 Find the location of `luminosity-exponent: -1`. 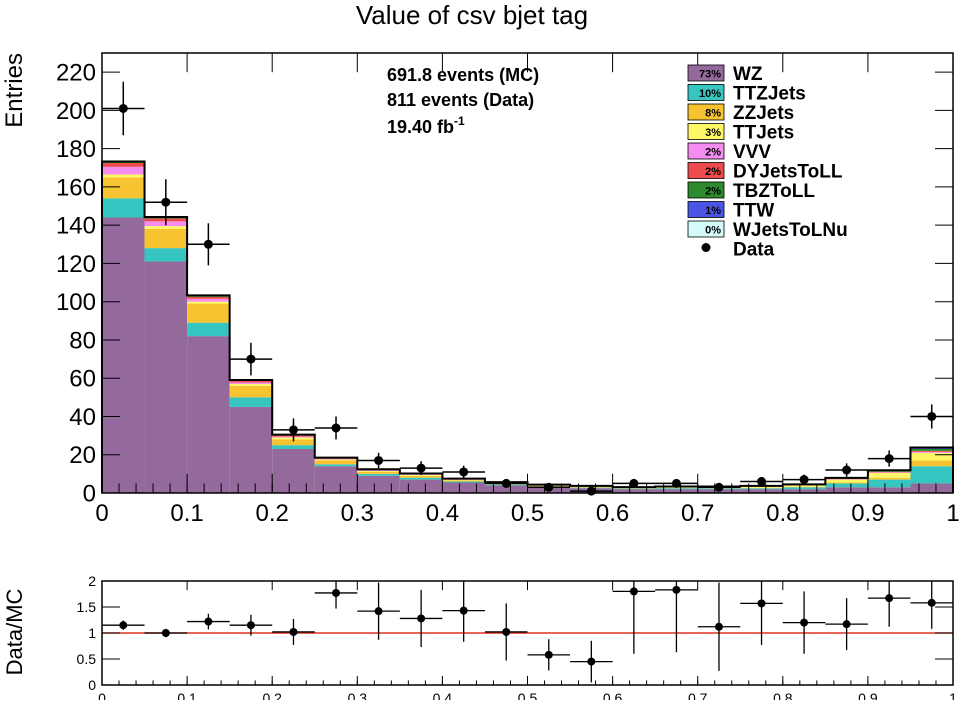

luminosity-exponent: -1 is located at coordinates (459, 121).